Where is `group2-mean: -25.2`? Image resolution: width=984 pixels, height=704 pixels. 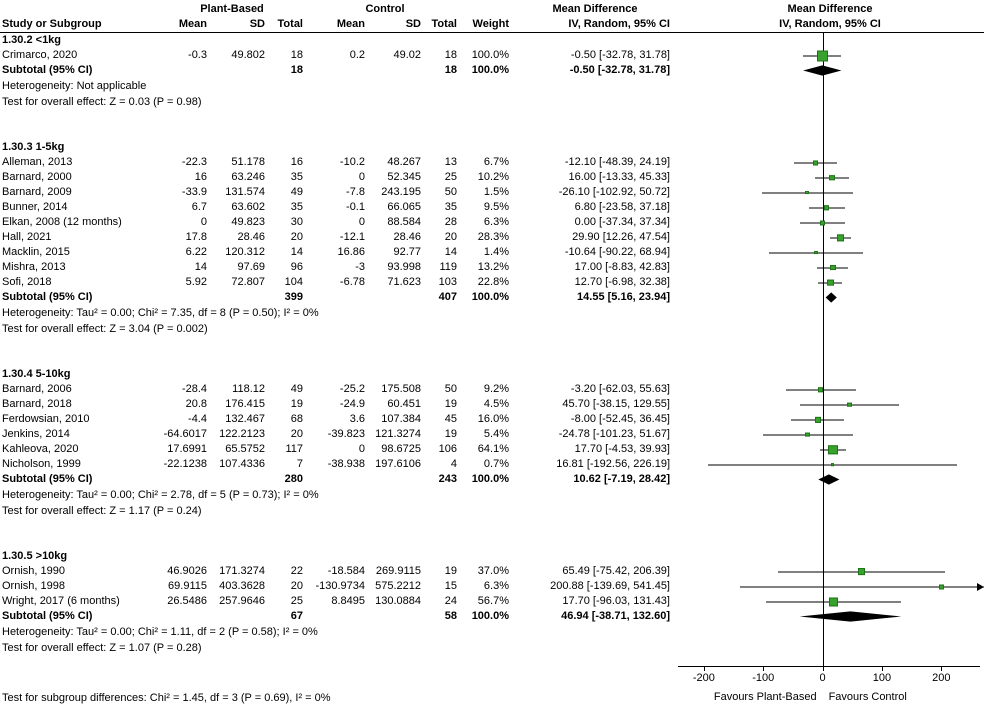
group2-mean: -25.2 is located at coordinates (352, 389).